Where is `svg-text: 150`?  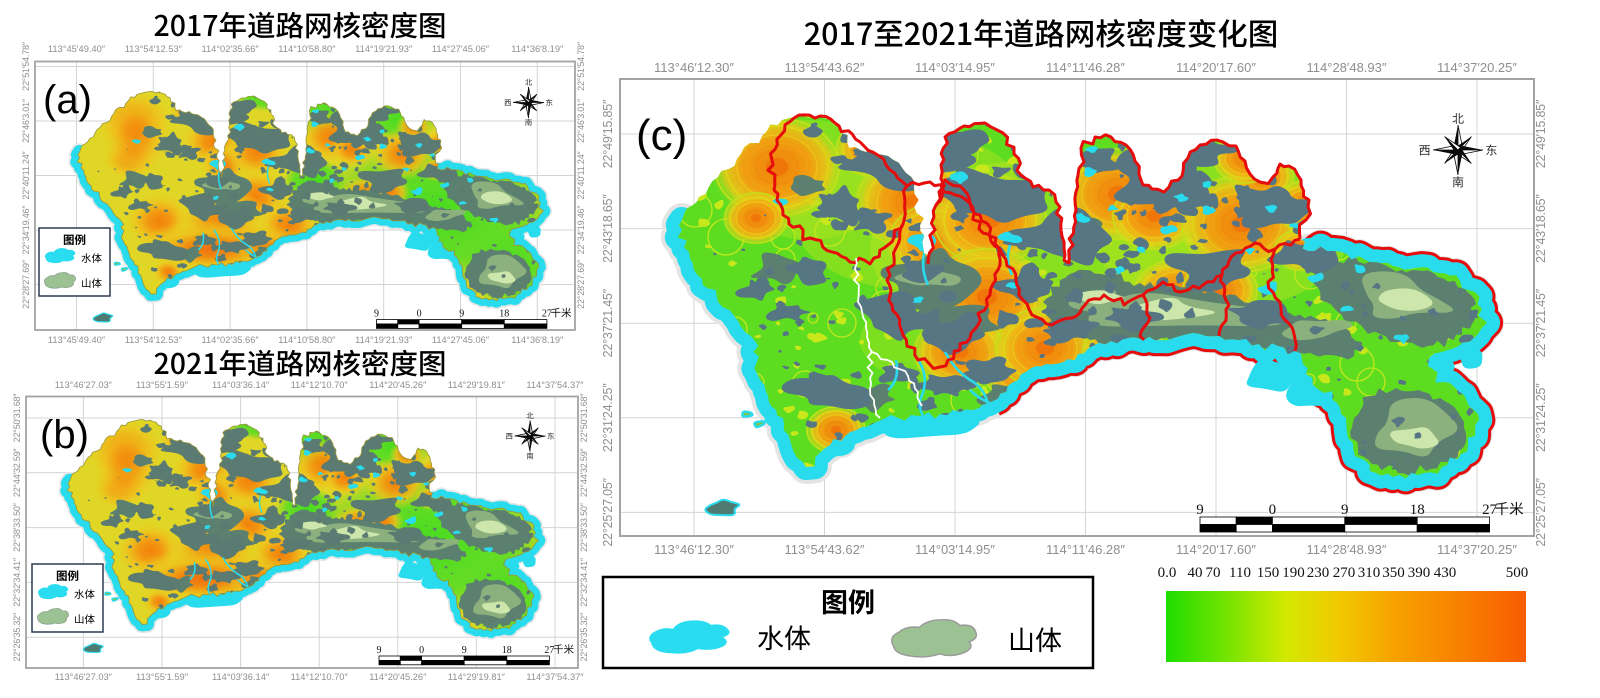 svg-text: 150 is located at coordinates (1268, 573).